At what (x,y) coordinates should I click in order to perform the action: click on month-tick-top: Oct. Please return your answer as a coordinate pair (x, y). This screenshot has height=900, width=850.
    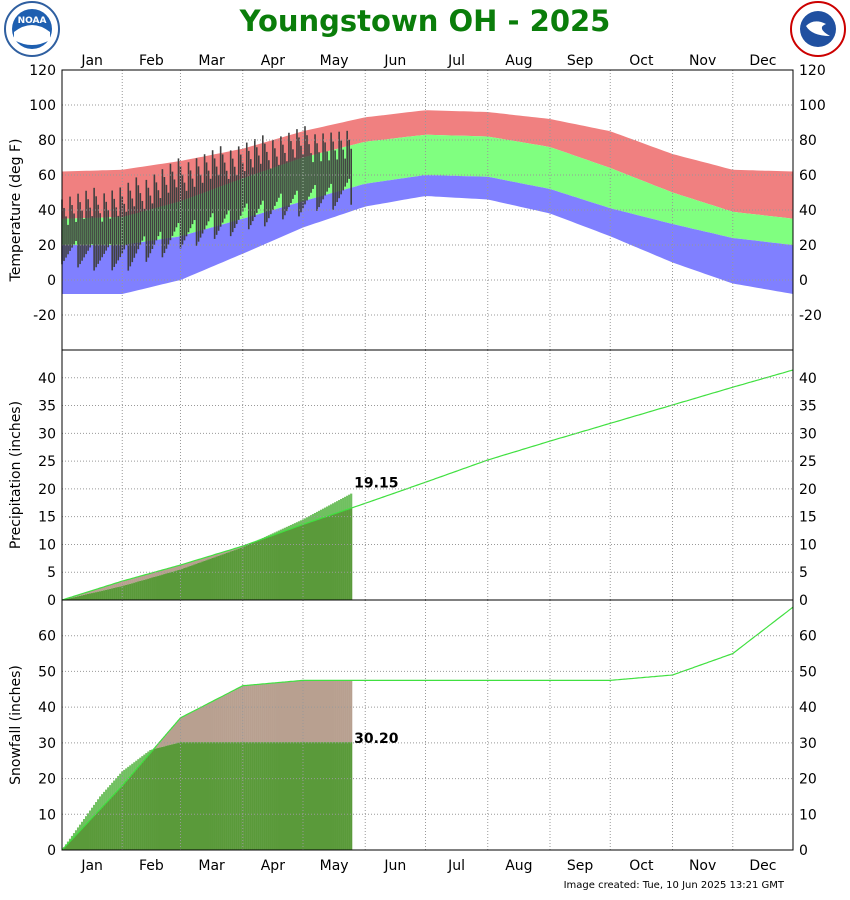
    Looking at the image, I should click on (641, 61).